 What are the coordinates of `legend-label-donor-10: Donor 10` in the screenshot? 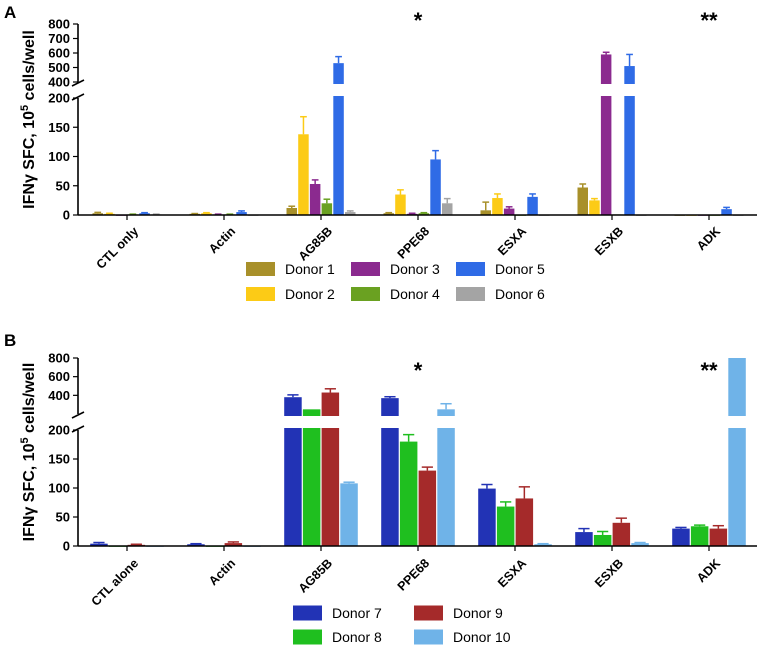 It's located at (482, 637).